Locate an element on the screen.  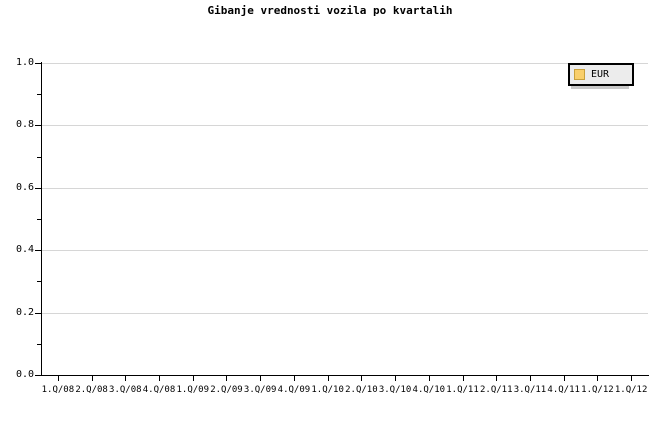
legend-label-eur: EUR is located at coordinates (600, 74).